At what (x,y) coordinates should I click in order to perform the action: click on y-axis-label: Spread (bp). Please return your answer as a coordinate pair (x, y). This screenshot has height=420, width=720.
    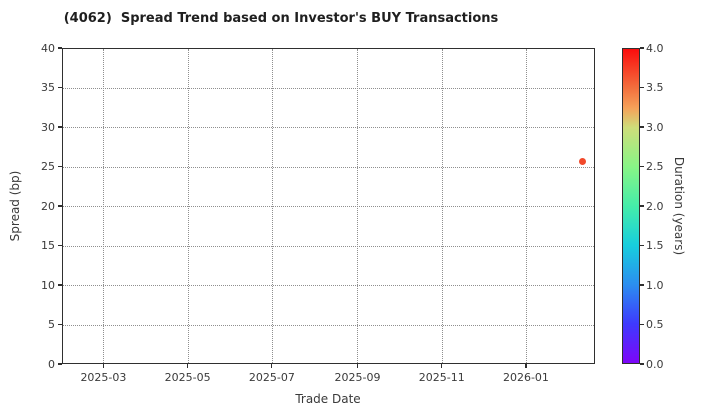
    Looking at the image, I should click on (15, 206).